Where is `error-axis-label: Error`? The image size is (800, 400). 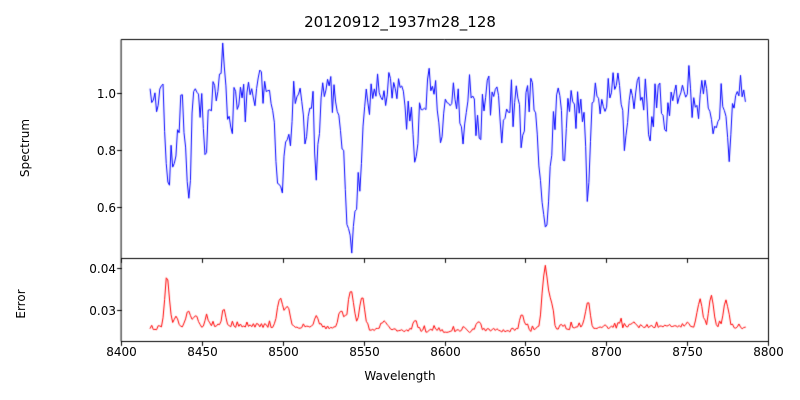 error-axis-label: Error is located at coordinates (21, 304).